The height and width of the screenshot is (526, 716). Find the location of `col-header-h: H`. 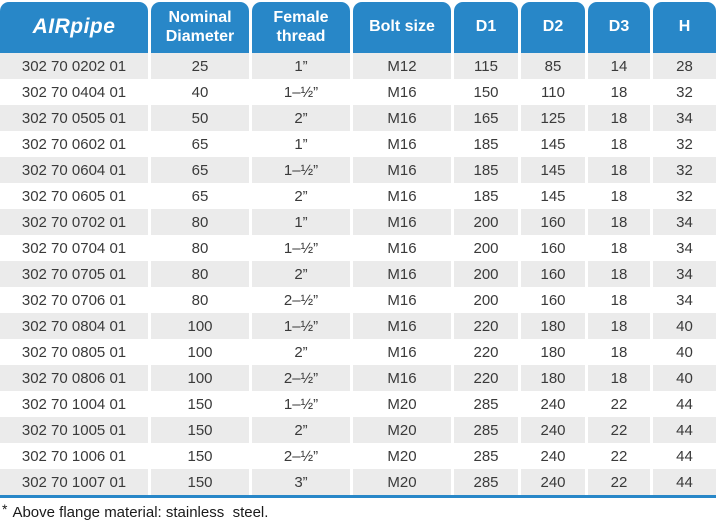

col-header-h: H is located at coordinates (684, 27).